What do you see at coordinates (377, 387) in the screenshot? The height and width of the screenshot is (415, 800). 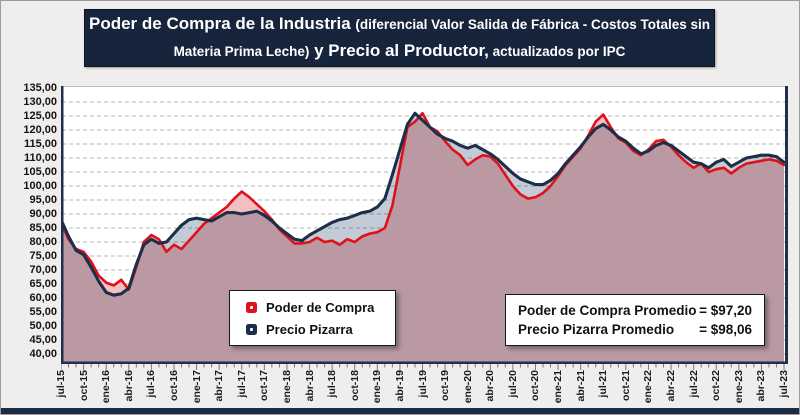 I see `x-axis-label: ene-19` at bounding box center [377, 387].